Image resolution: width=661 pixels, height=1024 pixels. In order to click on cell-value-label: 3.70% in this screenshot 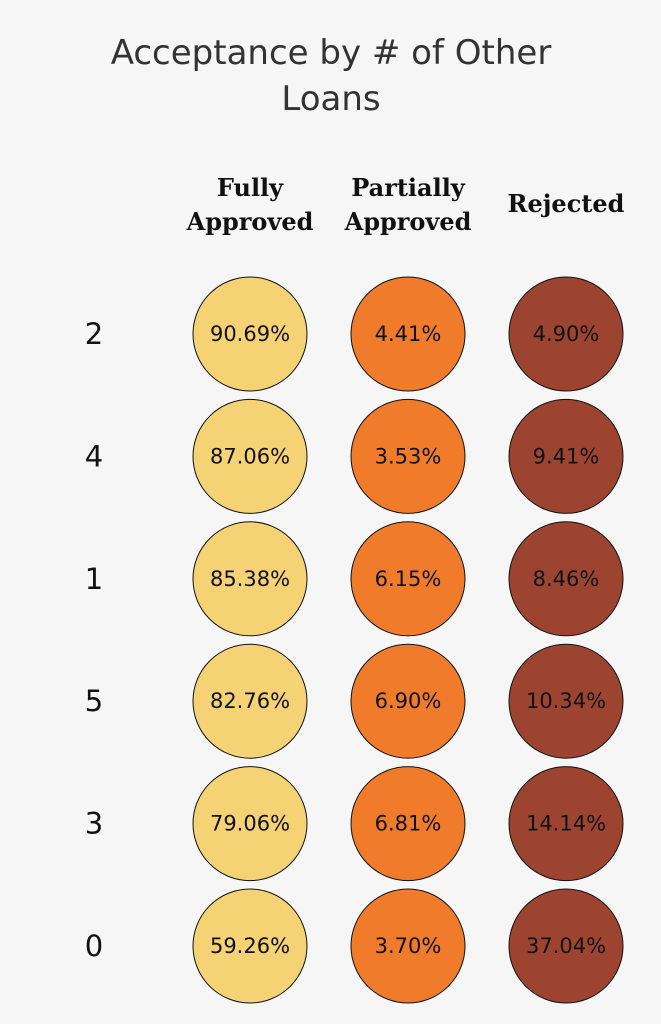, I will do `click(408, 946)`.